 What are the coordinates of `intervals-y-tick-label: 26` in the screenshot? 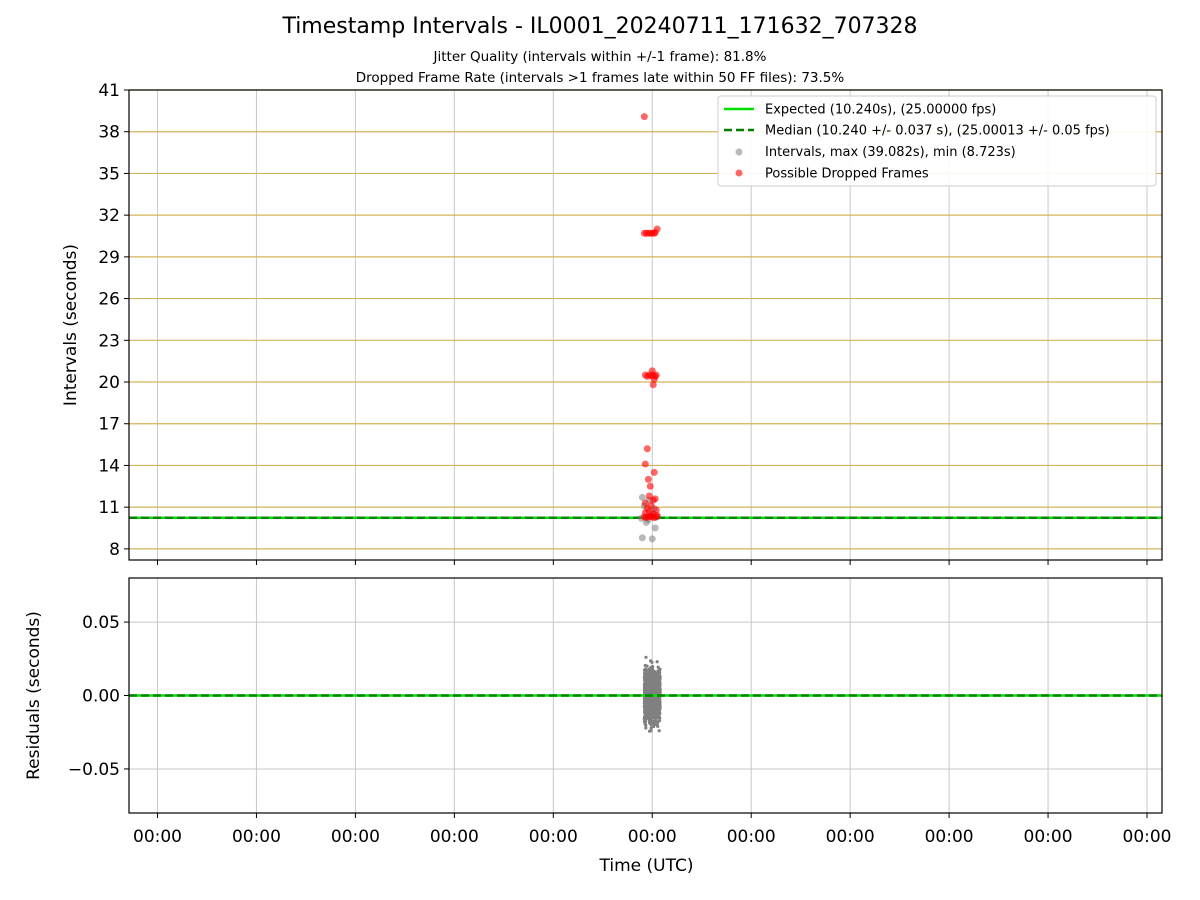 It's located at (109, 300).